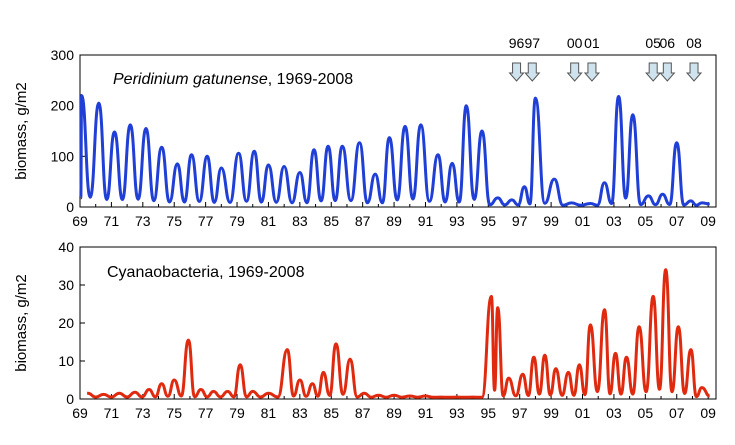 Image resolution: width=735 pixels, height=445 pixels. What do you see at coordinates (66, 323) in the screenshot?
I see `y-tick-label: 20` at bounding box center [66, 323].